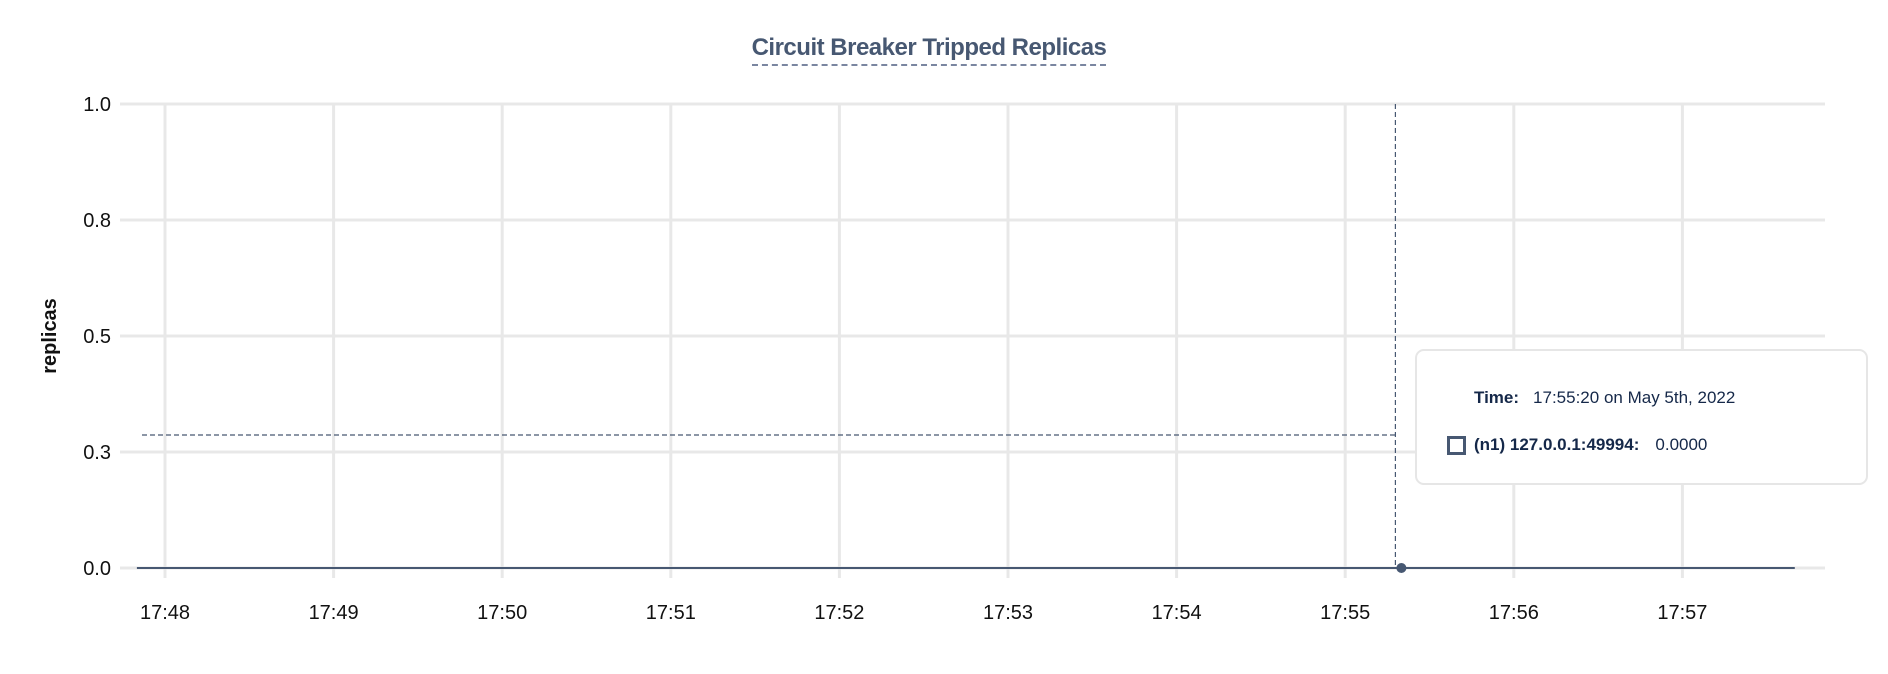 Image resolution: width=1888 pixels, height=674 pixels. Describe the element at coordinates (839, 613) in the screenshot. I see `x-tick-label: 17:52` at that location.